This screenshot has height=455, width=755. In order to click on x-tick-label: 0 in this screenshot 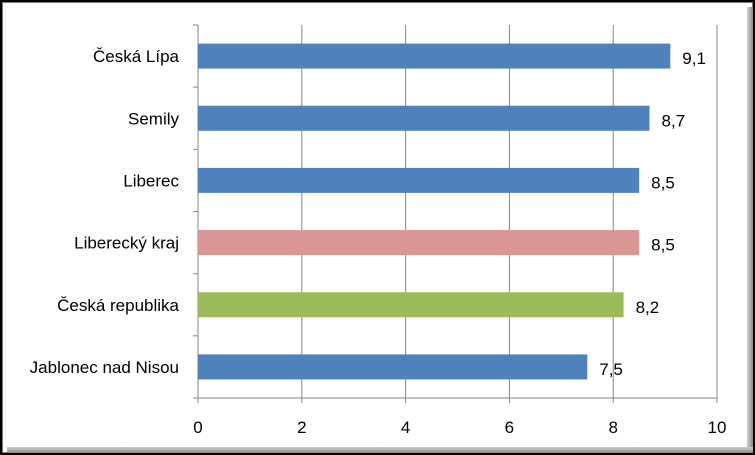, I will do `click(197, 427)`.